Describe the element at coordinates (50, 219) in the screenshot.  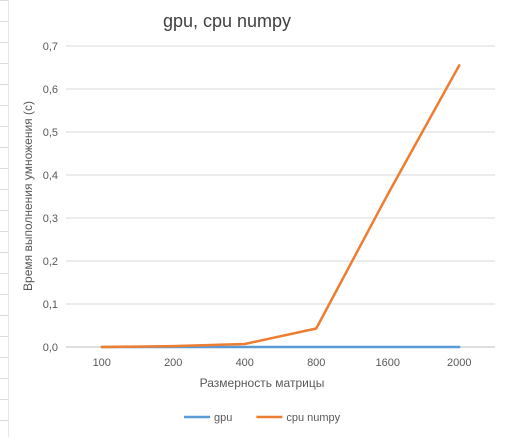
I see `y-tick-label: 0,3` at that location.